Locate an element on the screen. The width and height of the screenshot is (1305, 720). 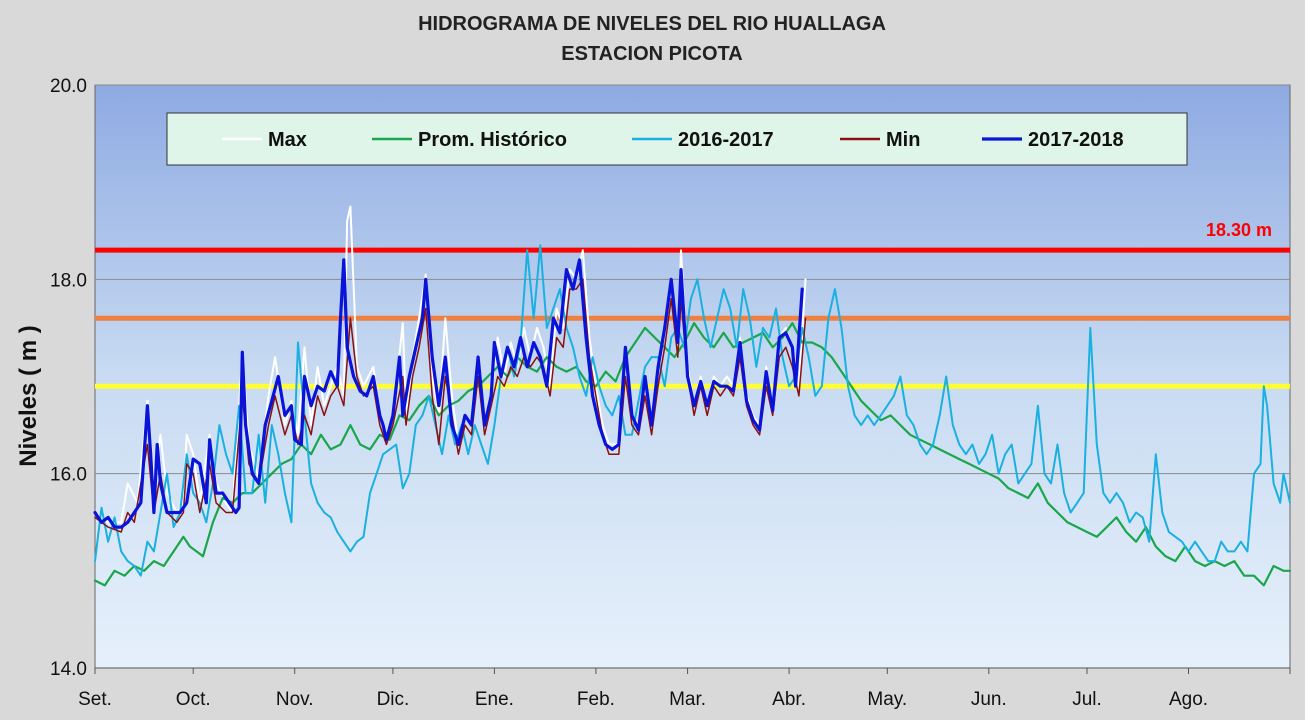
x-tick-label: Jun. is located at coordinates (989, 699).